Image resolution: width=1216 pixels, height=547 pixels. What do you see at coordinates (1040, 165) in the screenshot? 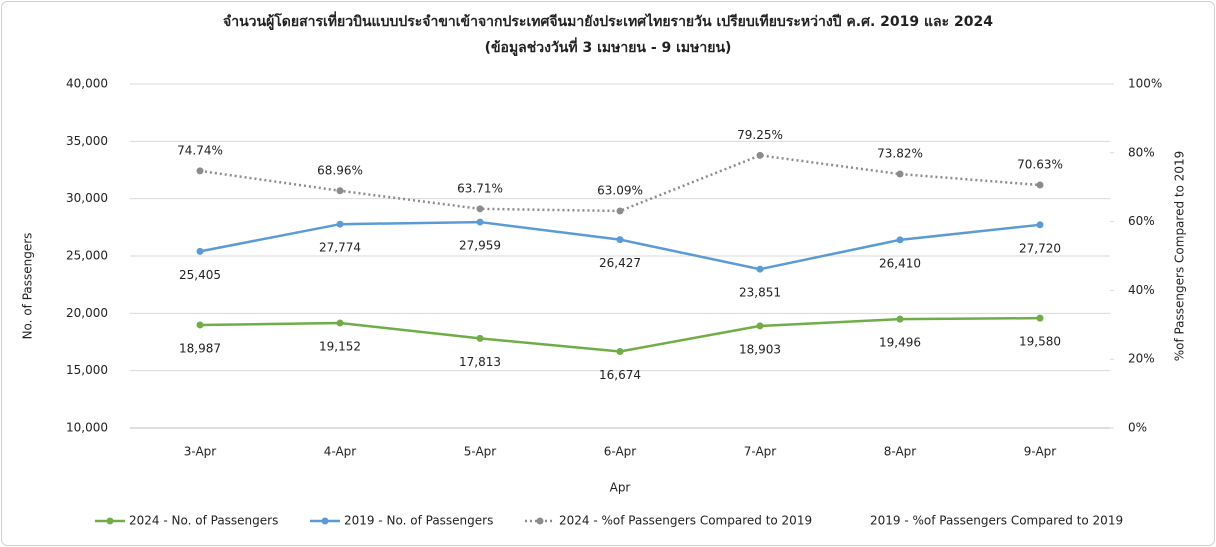
I see `data-label: 70.63%` at bounding box center [1040, 165].